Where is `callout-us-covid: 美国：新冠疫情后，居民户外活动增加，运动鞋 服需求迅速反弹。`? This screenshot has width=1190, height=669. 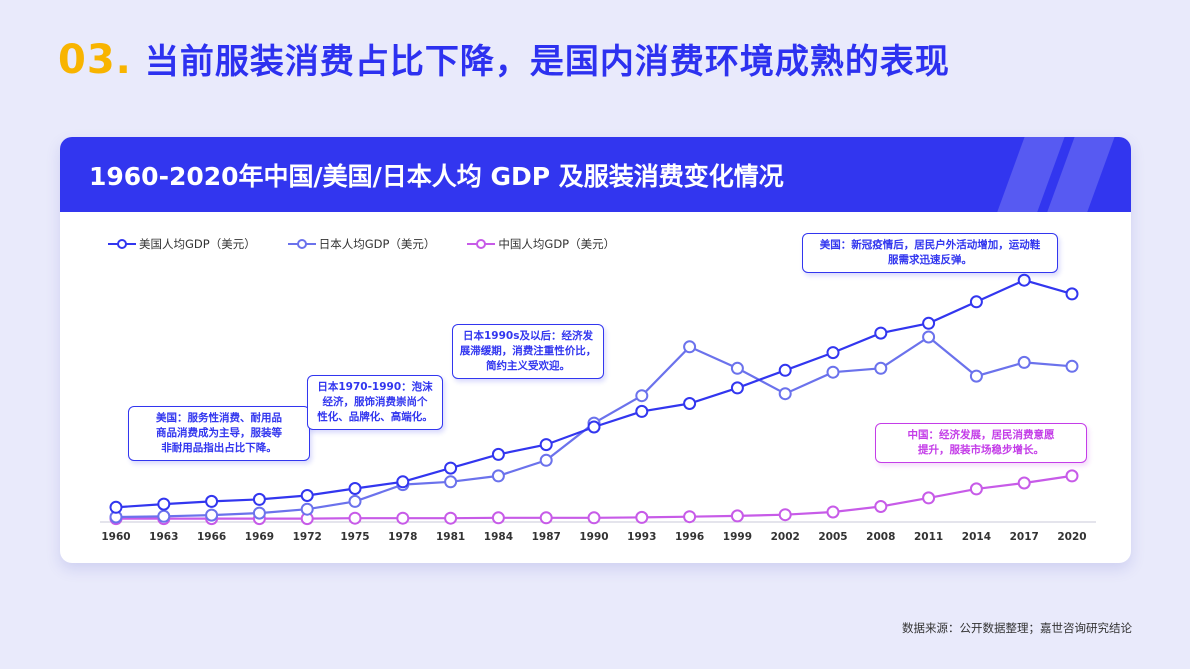 callout-us-covid: 美国：新冠疫情后，居民户外活动增加，运动鞋 服需求迅速反弹。 is located at coordinates (930, 253).